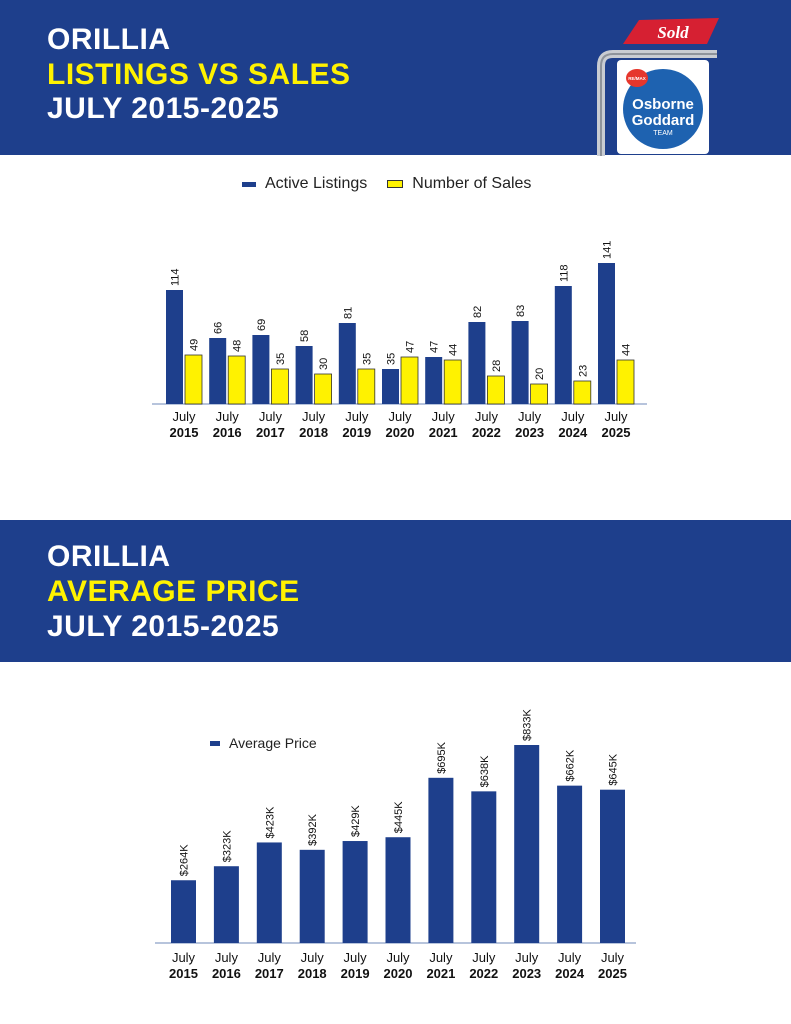 This screenshot has height=1024, width=791. I want to click on data-label: $264K, so click(185, 860).